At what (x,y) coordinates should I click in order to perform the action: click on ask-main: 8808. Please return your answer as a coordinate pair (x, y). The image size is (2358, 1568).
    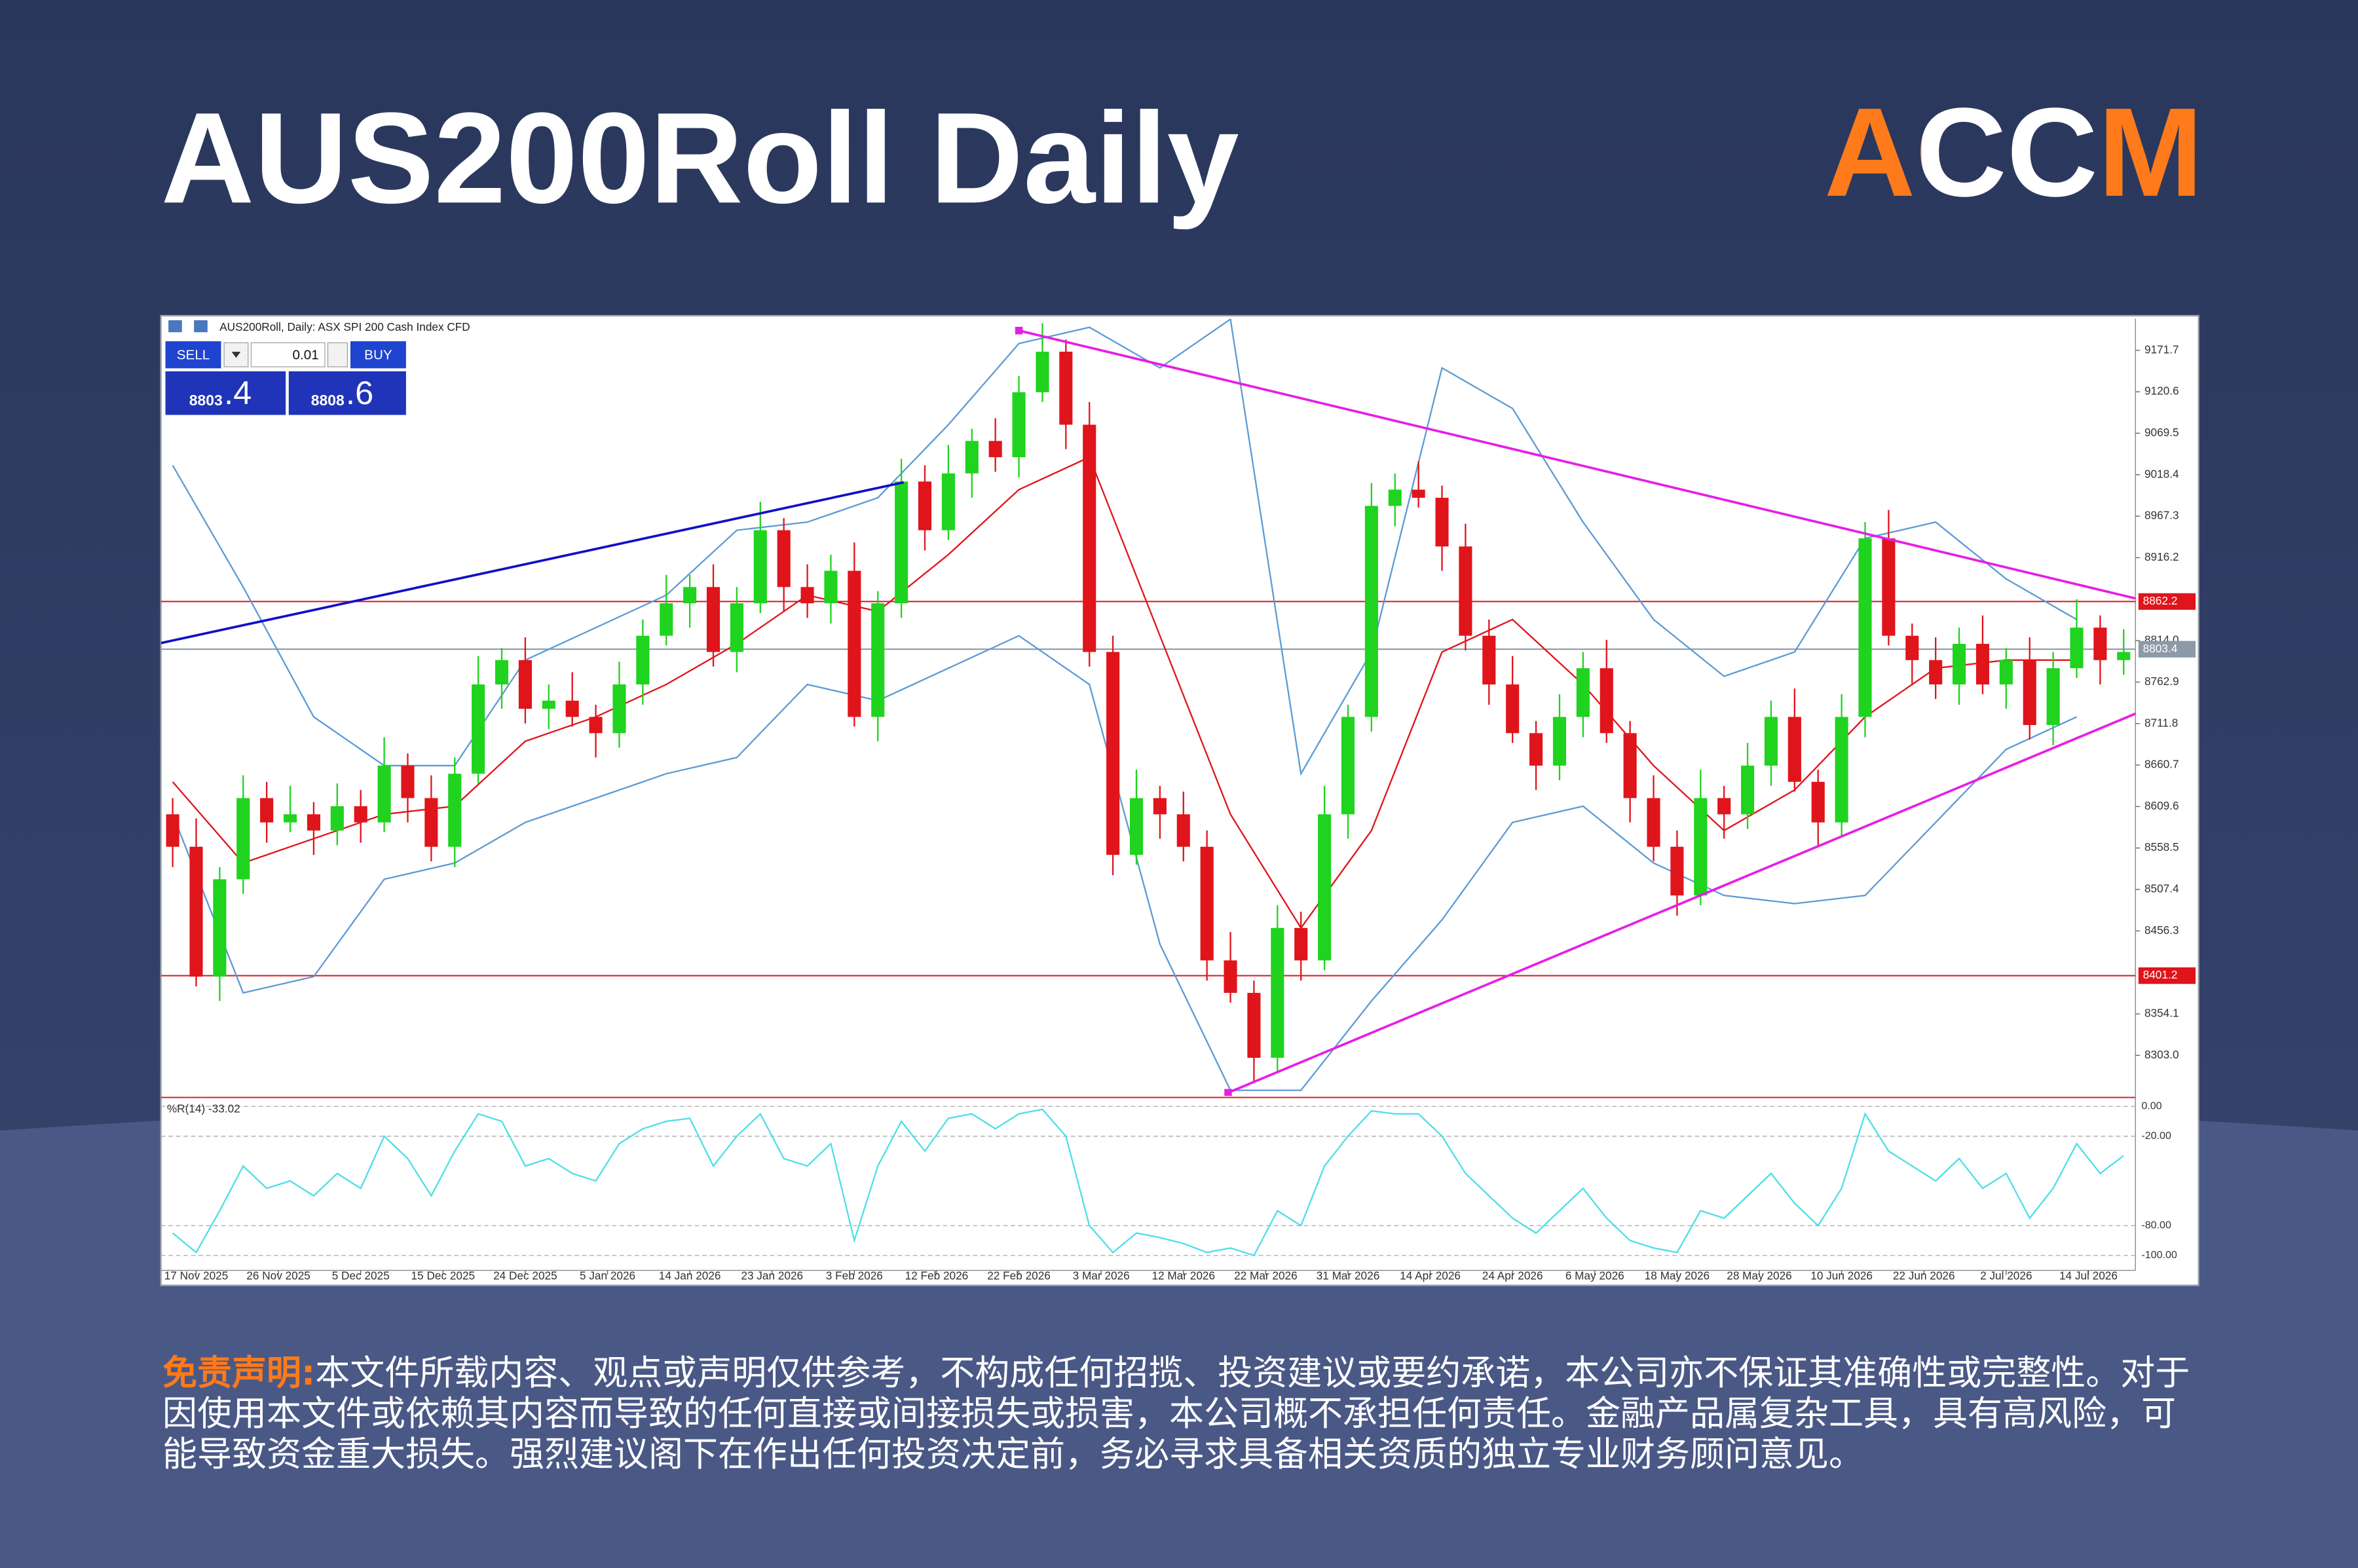
    Looking at the image, I should click on (328, 400).